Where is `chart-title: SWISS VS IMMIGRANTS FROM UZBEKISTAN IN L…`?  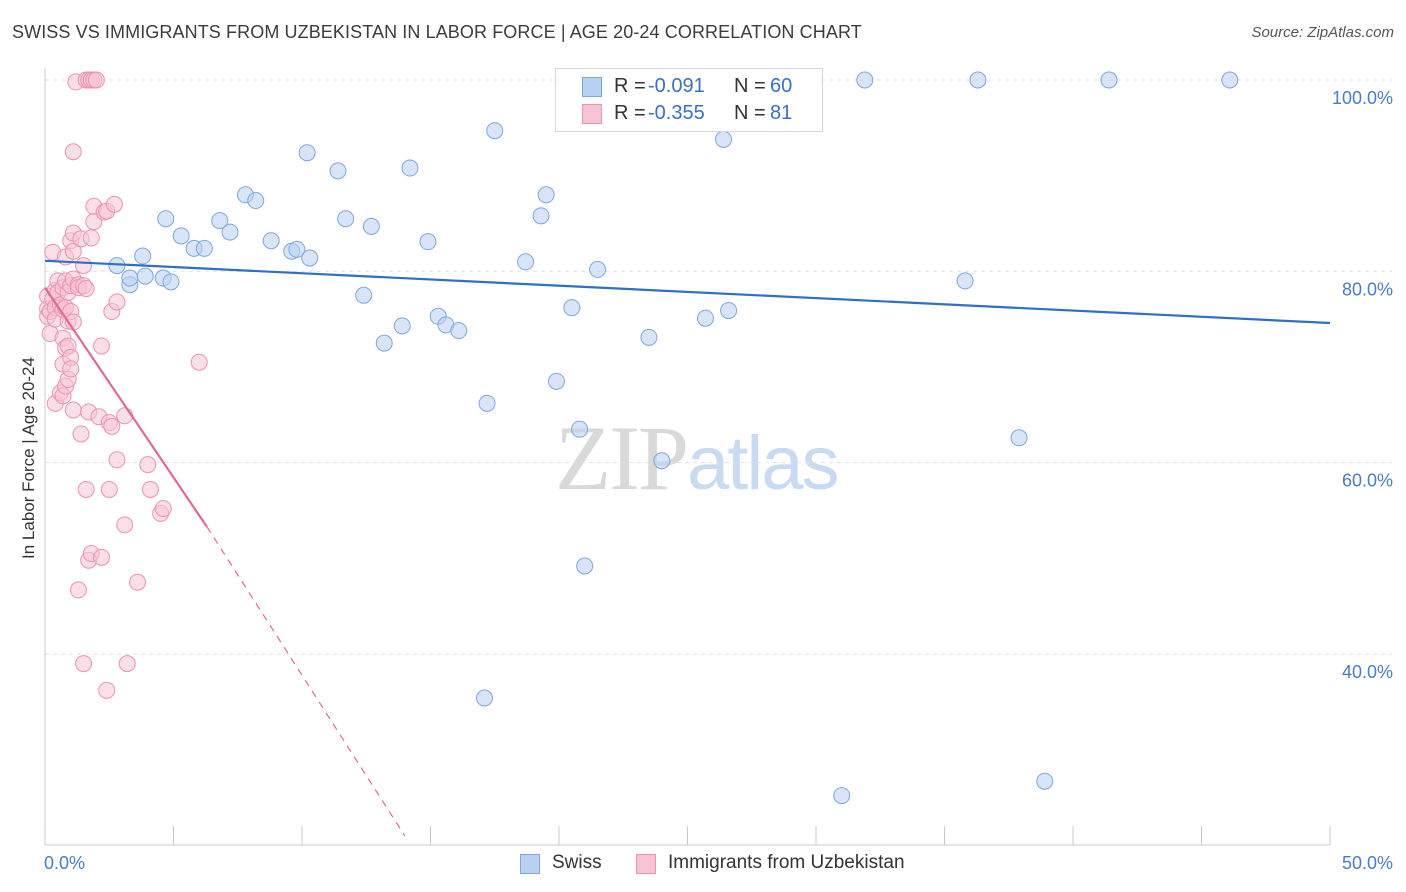
chart-title: SWISS VS IMMIGRANTS FROM UZBEKISTAN IN L… is located at coordinates (437, 32).